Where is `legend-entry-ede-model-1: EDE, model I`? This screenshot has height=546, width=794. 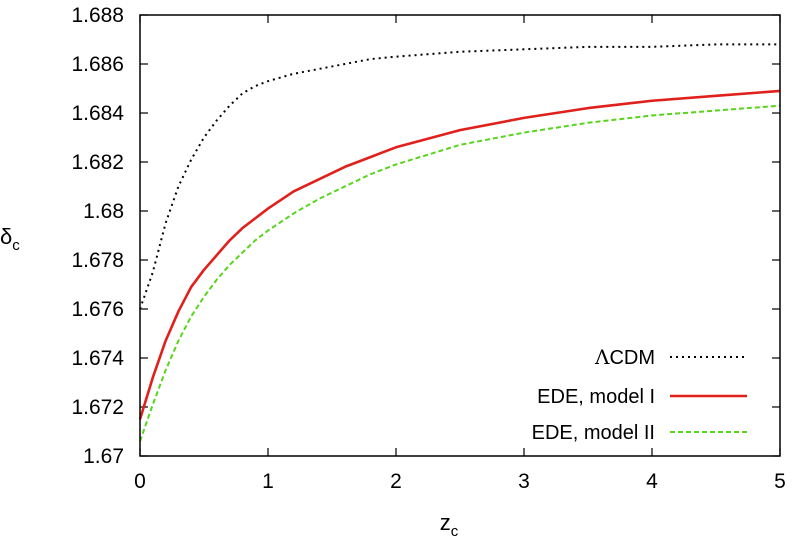 legend-entry-ede-model-1: EDE, model I is located at coordinates (642, 397).